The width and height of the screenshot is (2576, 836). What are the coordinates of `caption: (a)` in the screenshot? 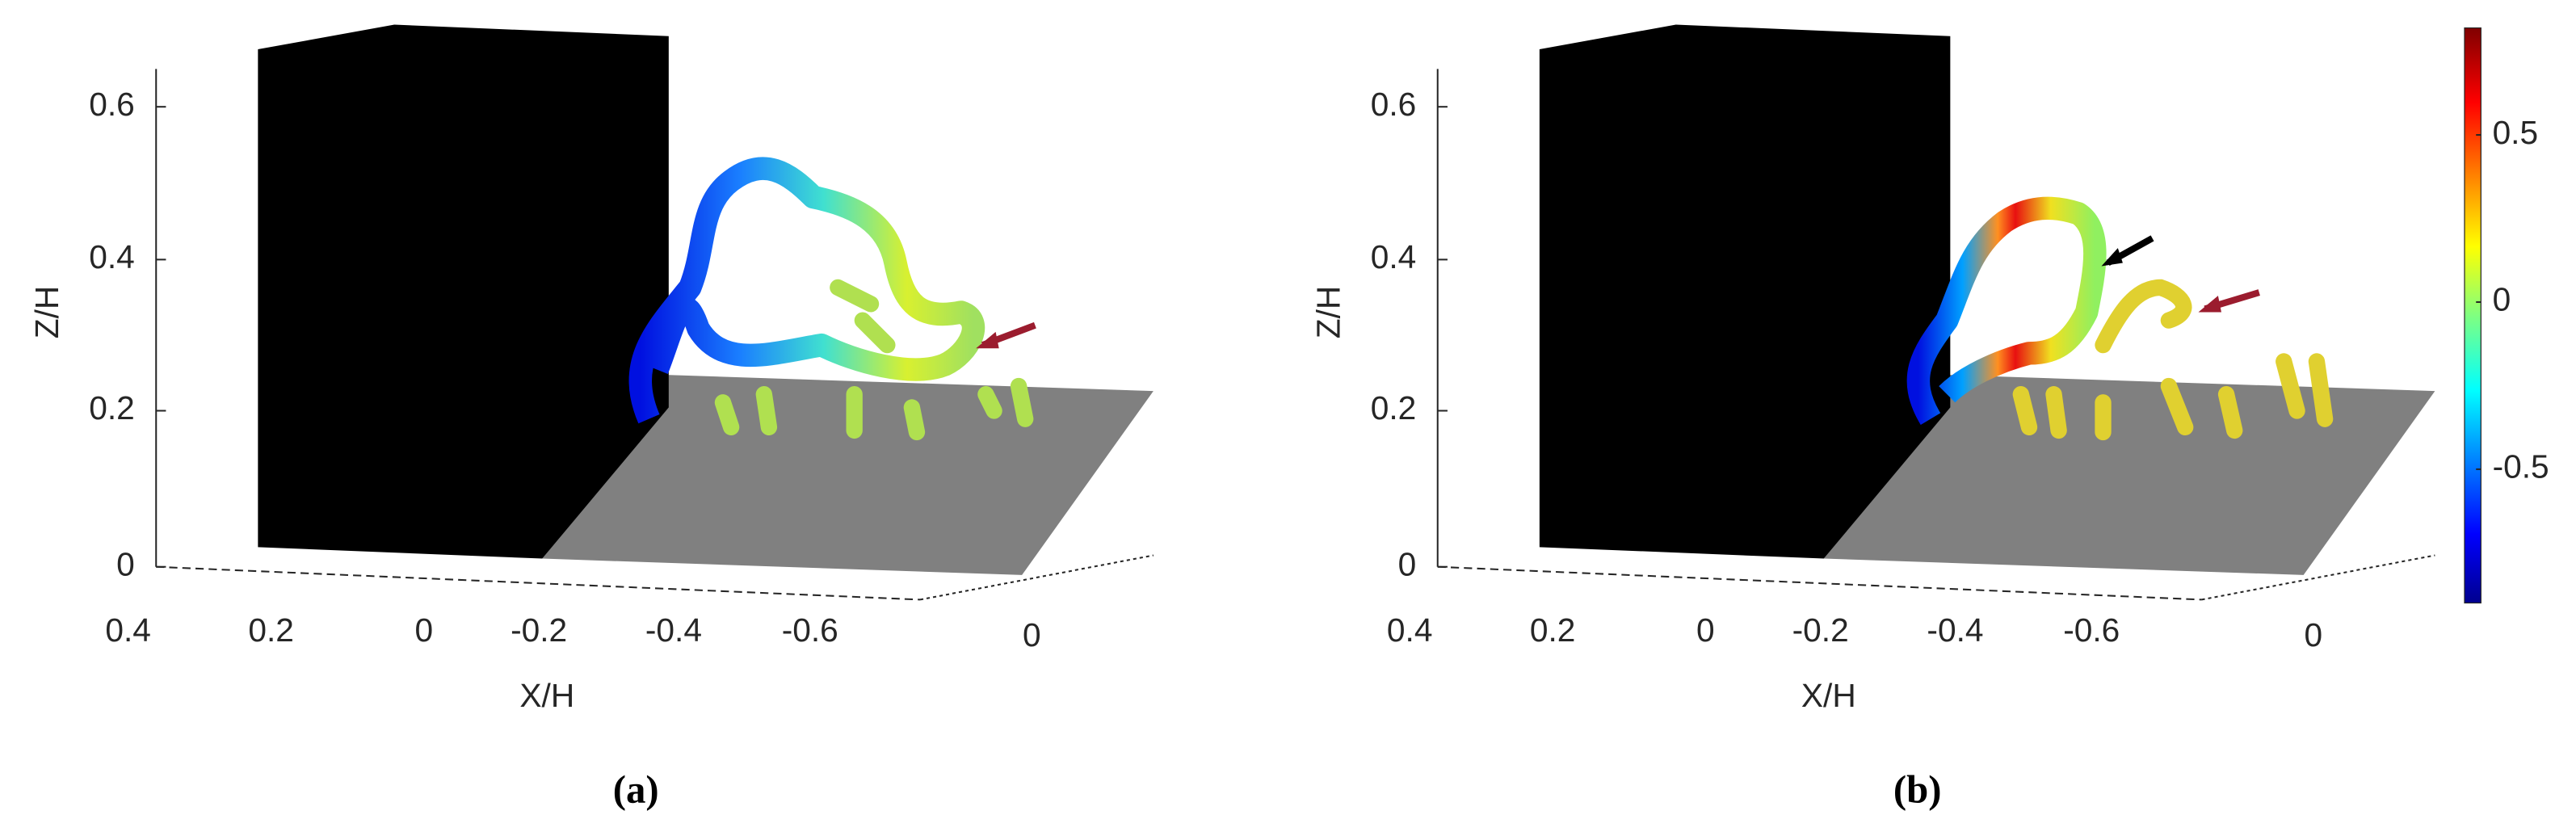 It's located at (636, 790).